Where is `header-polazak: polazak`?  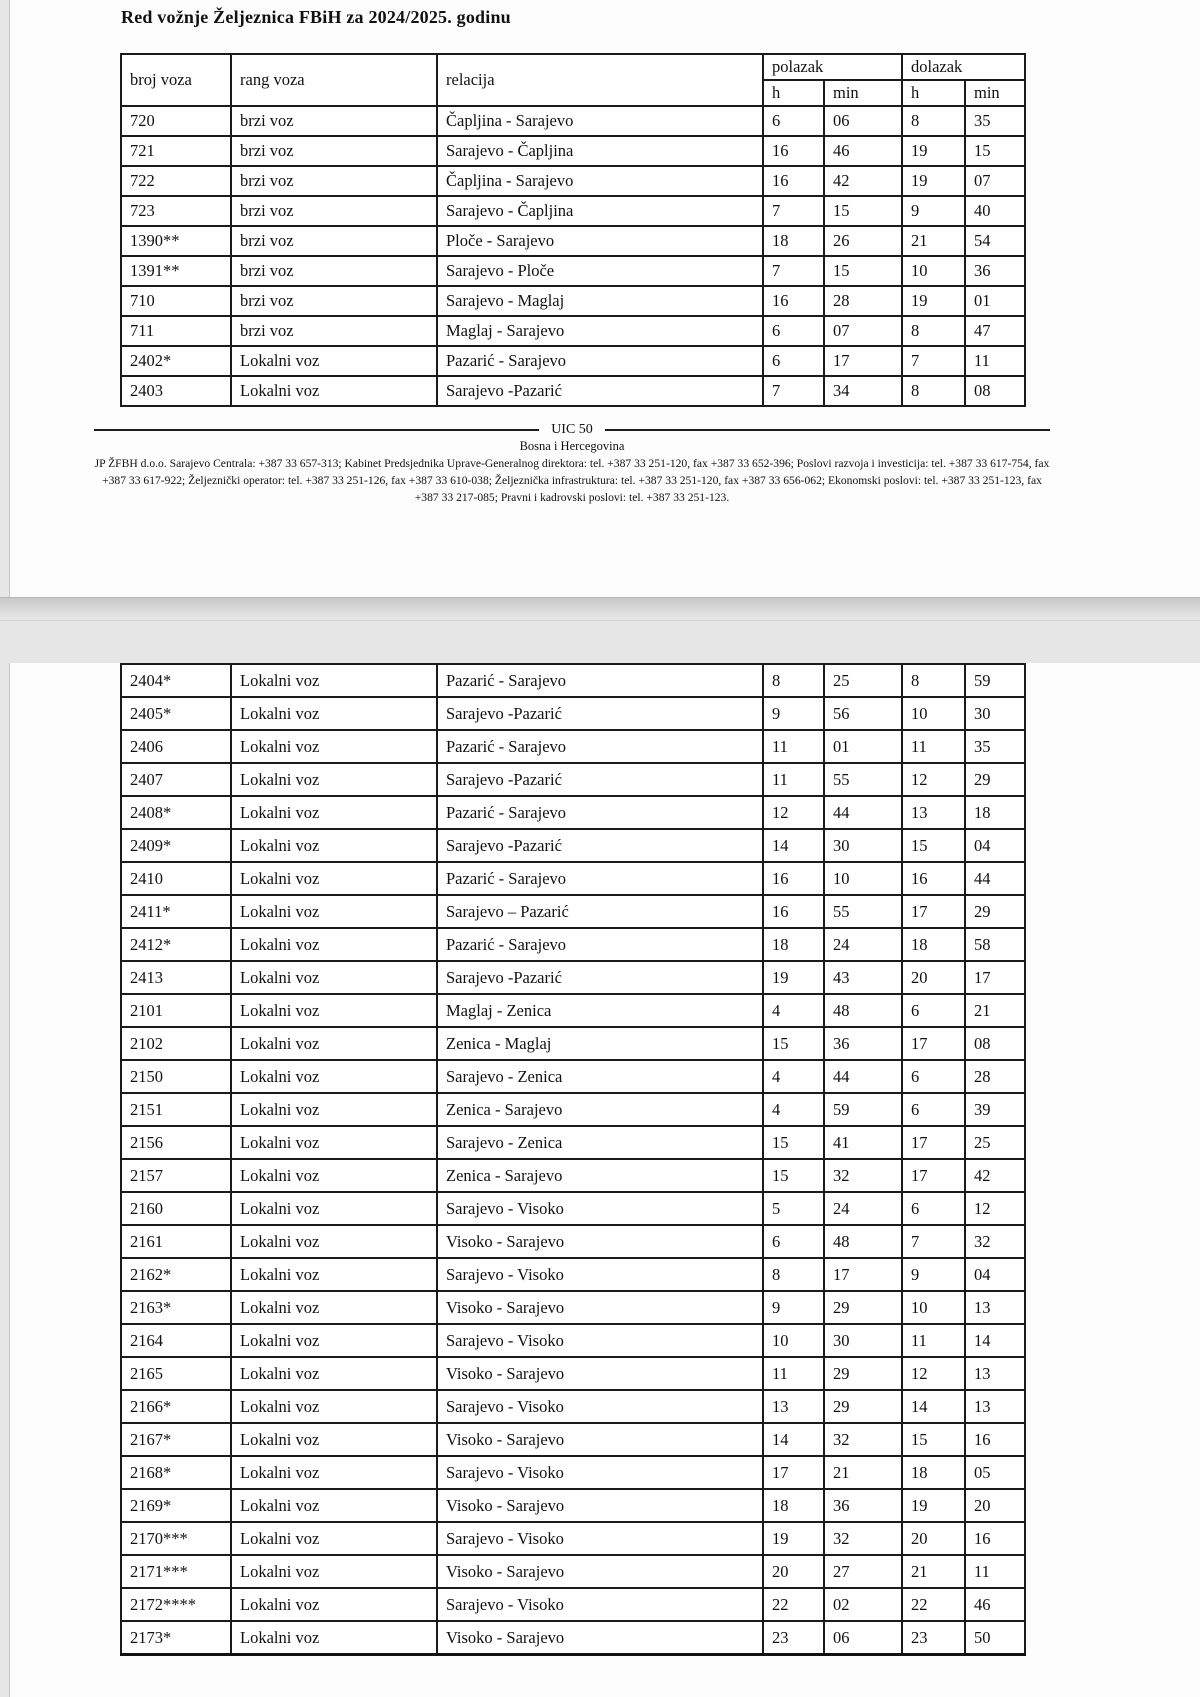
header-polazak: polazak is located at coordinates (832, 67).